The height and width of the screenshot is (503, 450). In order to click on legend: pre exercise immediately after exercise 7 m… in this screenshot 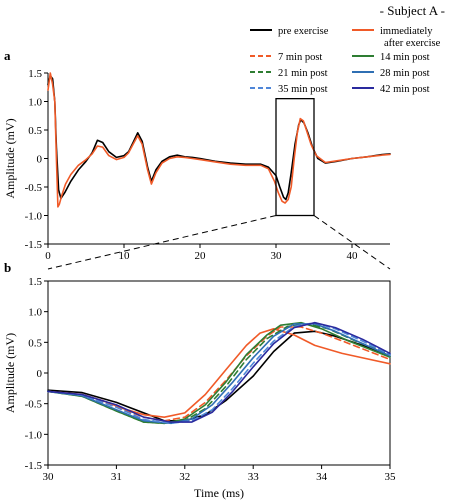, I will do `click(345, 60)`.